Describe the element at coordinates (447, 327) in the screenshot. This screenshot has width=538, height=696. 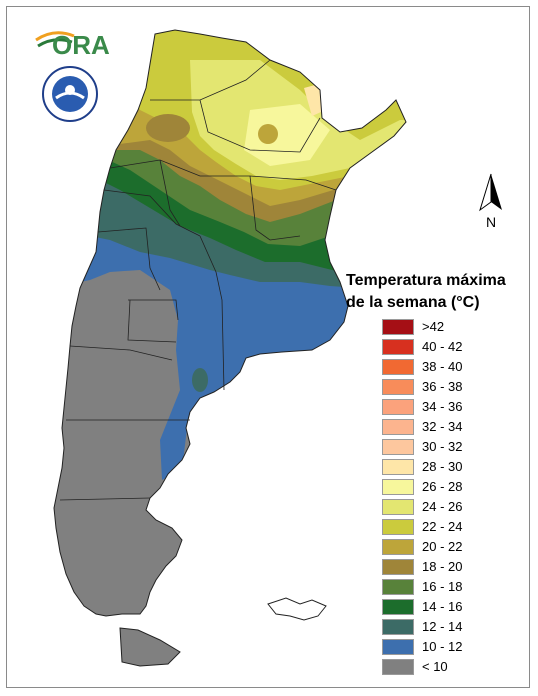
I see `legend-item: >42` at that location.